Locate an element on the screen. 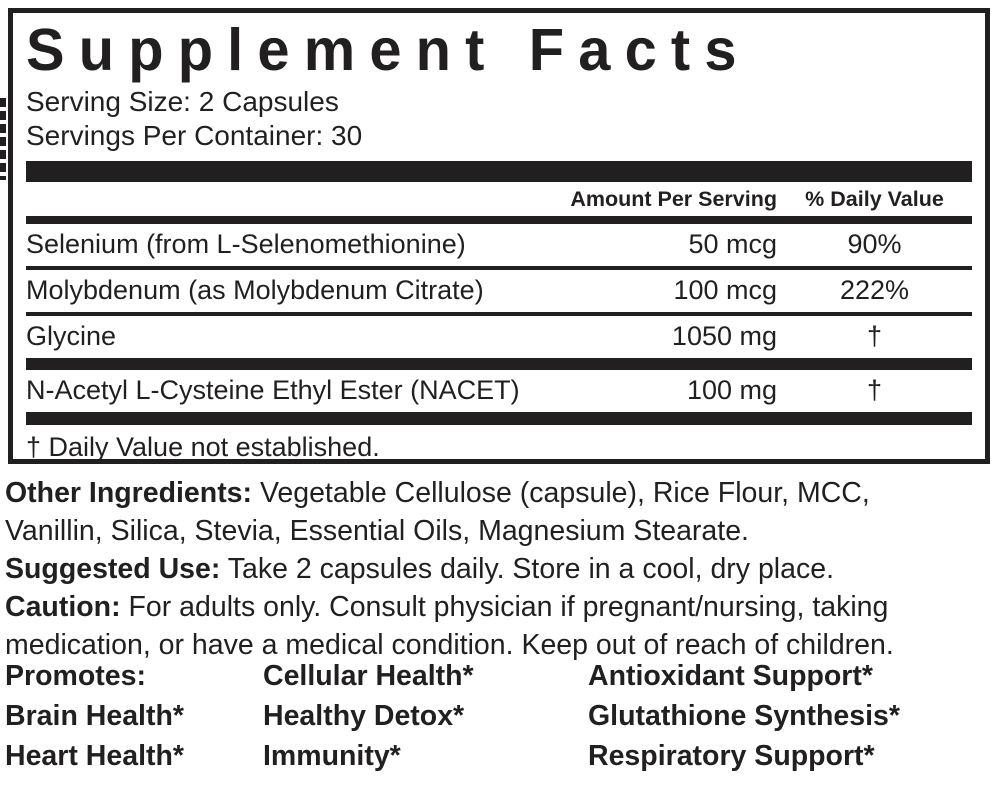 The width and height of the screenshot is (1000, 801). panel-title: Supplement Facts is located at coordinates (388, 50).